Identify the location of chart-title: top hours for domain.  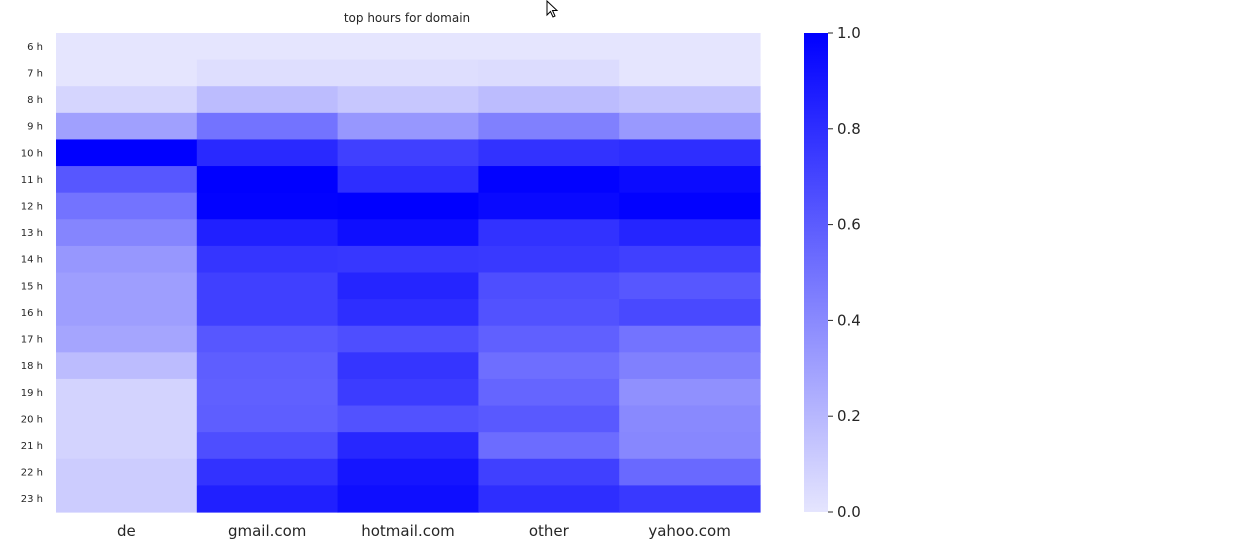
(407, 18).